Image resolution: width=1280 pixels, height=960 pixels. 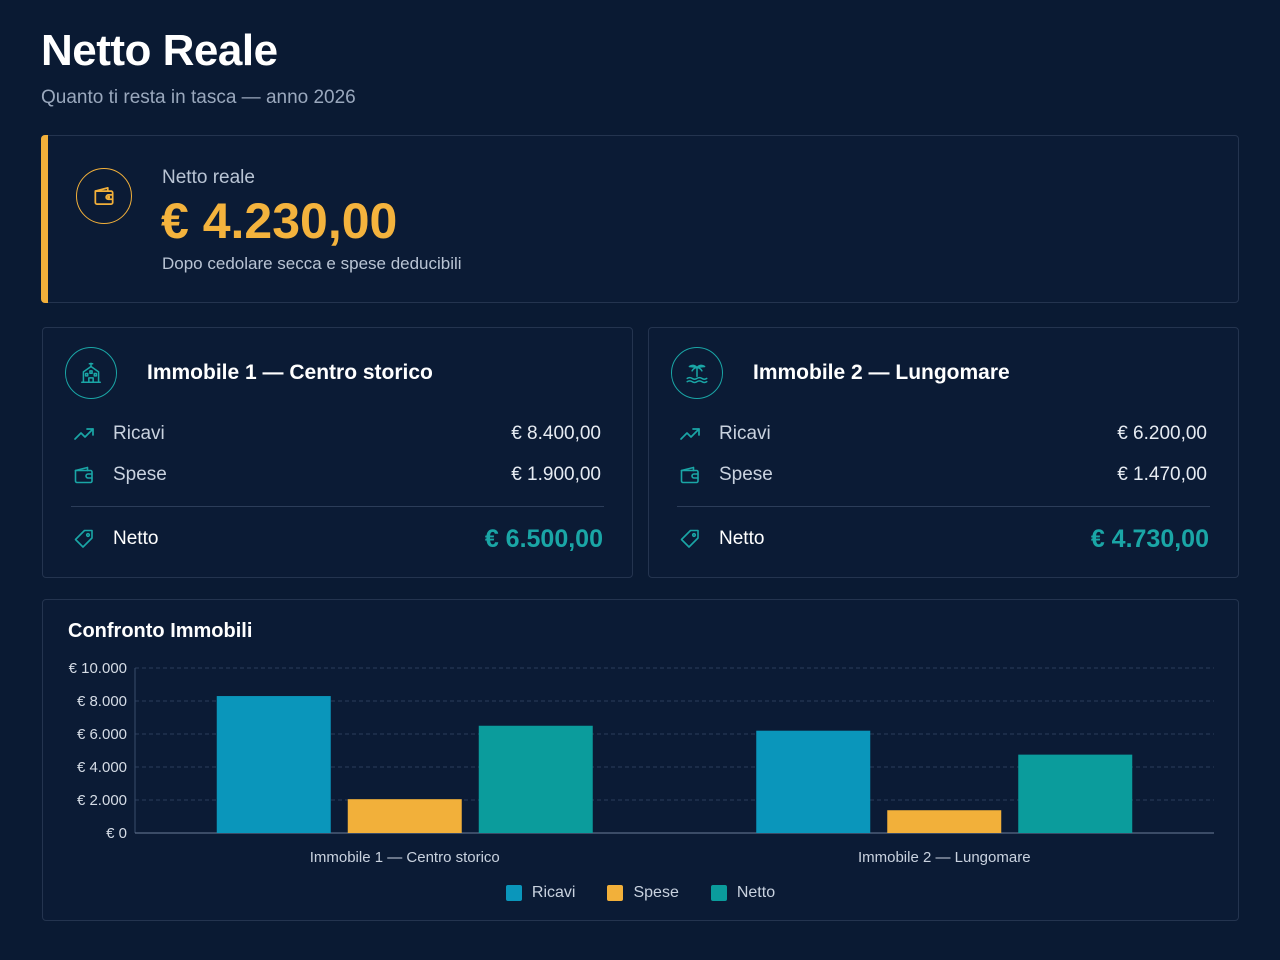 I want to click on palm-beach-icon, so click(x=697, y=373).